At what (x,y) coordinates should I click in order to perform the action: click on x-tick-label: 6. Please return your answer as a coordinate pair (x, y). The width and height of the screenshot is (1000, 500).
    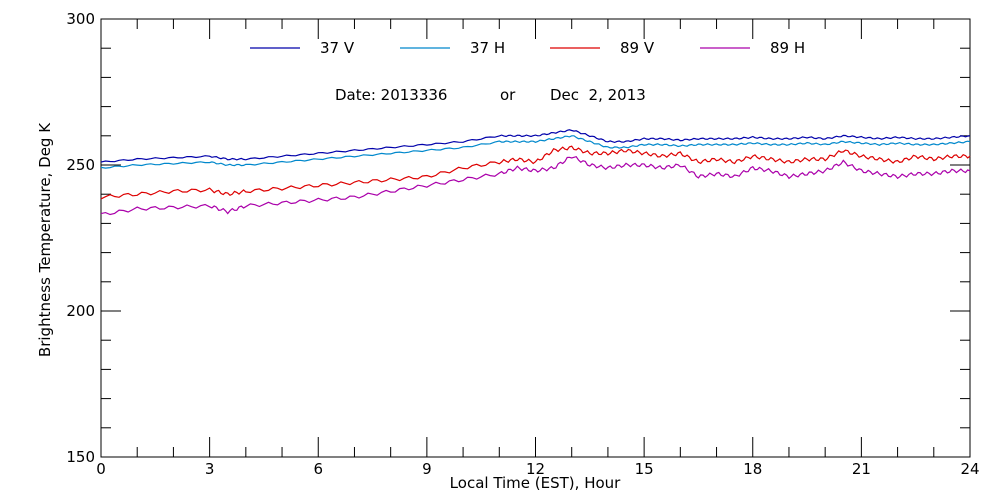
    Looking at the image, I should click on (318, 469).